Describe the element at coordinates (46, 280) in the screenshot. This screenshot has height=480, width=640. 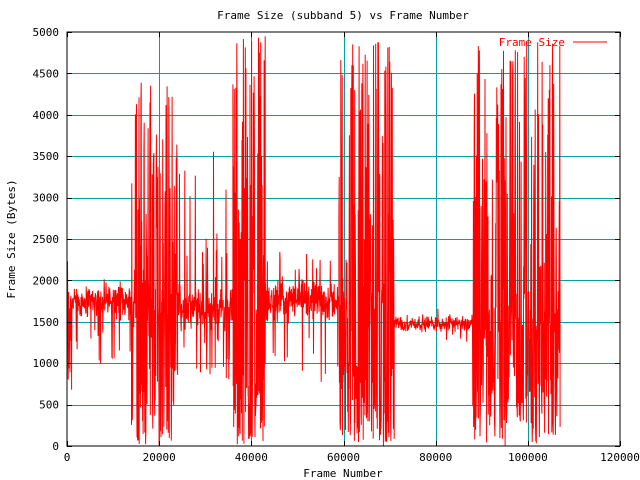
I see `y-tick-label: 2000` at that location.